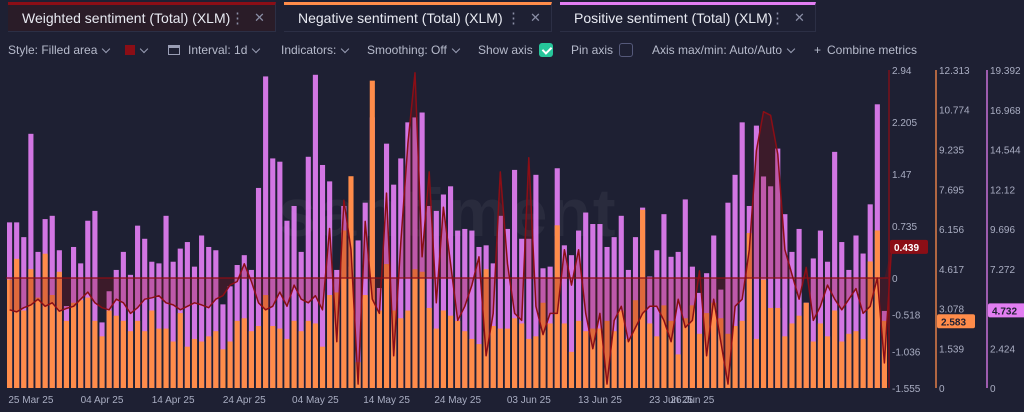  Describe the element at coordinates (909, 246) in the screenshot. I see `weighted-current-badge` at that location.